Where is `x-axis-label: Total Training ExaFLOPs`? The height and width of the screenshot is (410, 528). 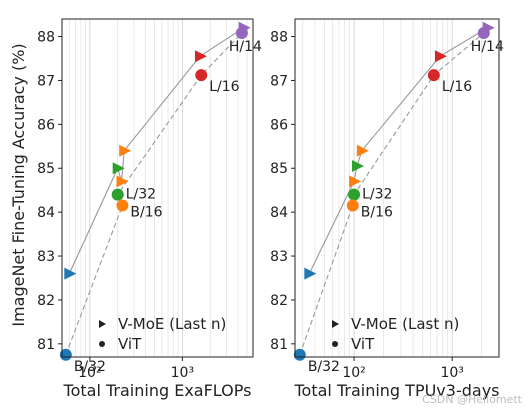 x-axis-label: Total Training ExaFLOPs is located at coordinates (157, 390).